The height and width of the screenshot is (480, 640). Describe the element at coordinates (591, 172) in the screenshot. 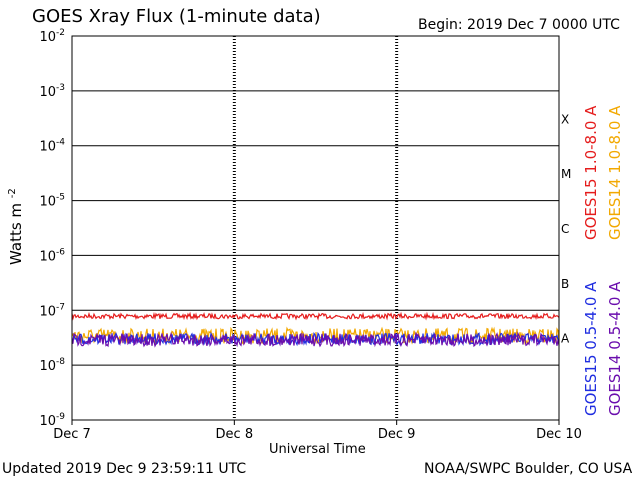

I see `legend-goes15-long: GOES15 1.0-8.0 A` at that location.